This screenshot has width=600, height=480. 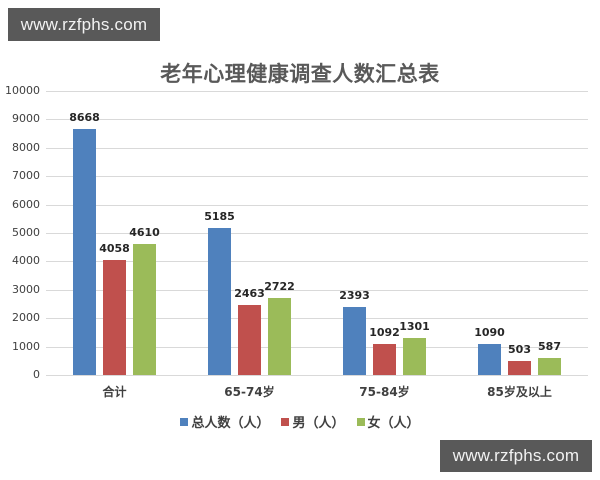 What do you see at coordinates (219, 216) in the screenshot?
I see `data-label: 5185` at bounding box center [219, 216].